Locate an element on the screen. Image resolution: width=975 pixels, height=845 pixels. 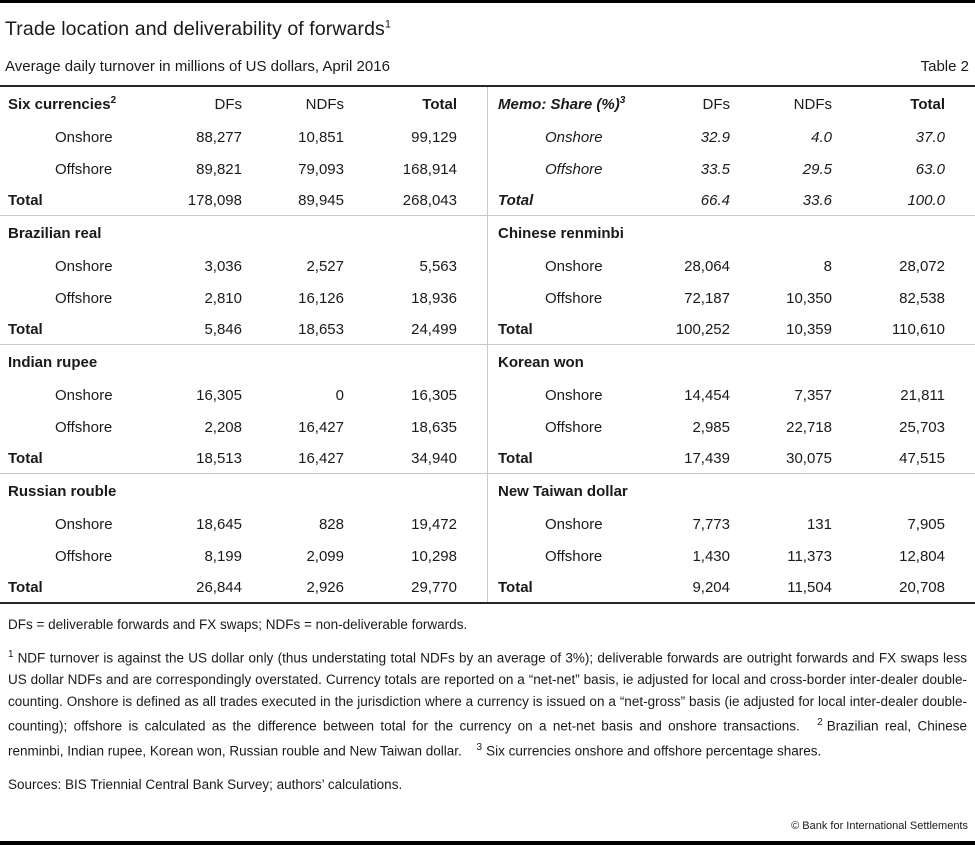
cell-value: 82,538 is located at coordinates (922, 298).